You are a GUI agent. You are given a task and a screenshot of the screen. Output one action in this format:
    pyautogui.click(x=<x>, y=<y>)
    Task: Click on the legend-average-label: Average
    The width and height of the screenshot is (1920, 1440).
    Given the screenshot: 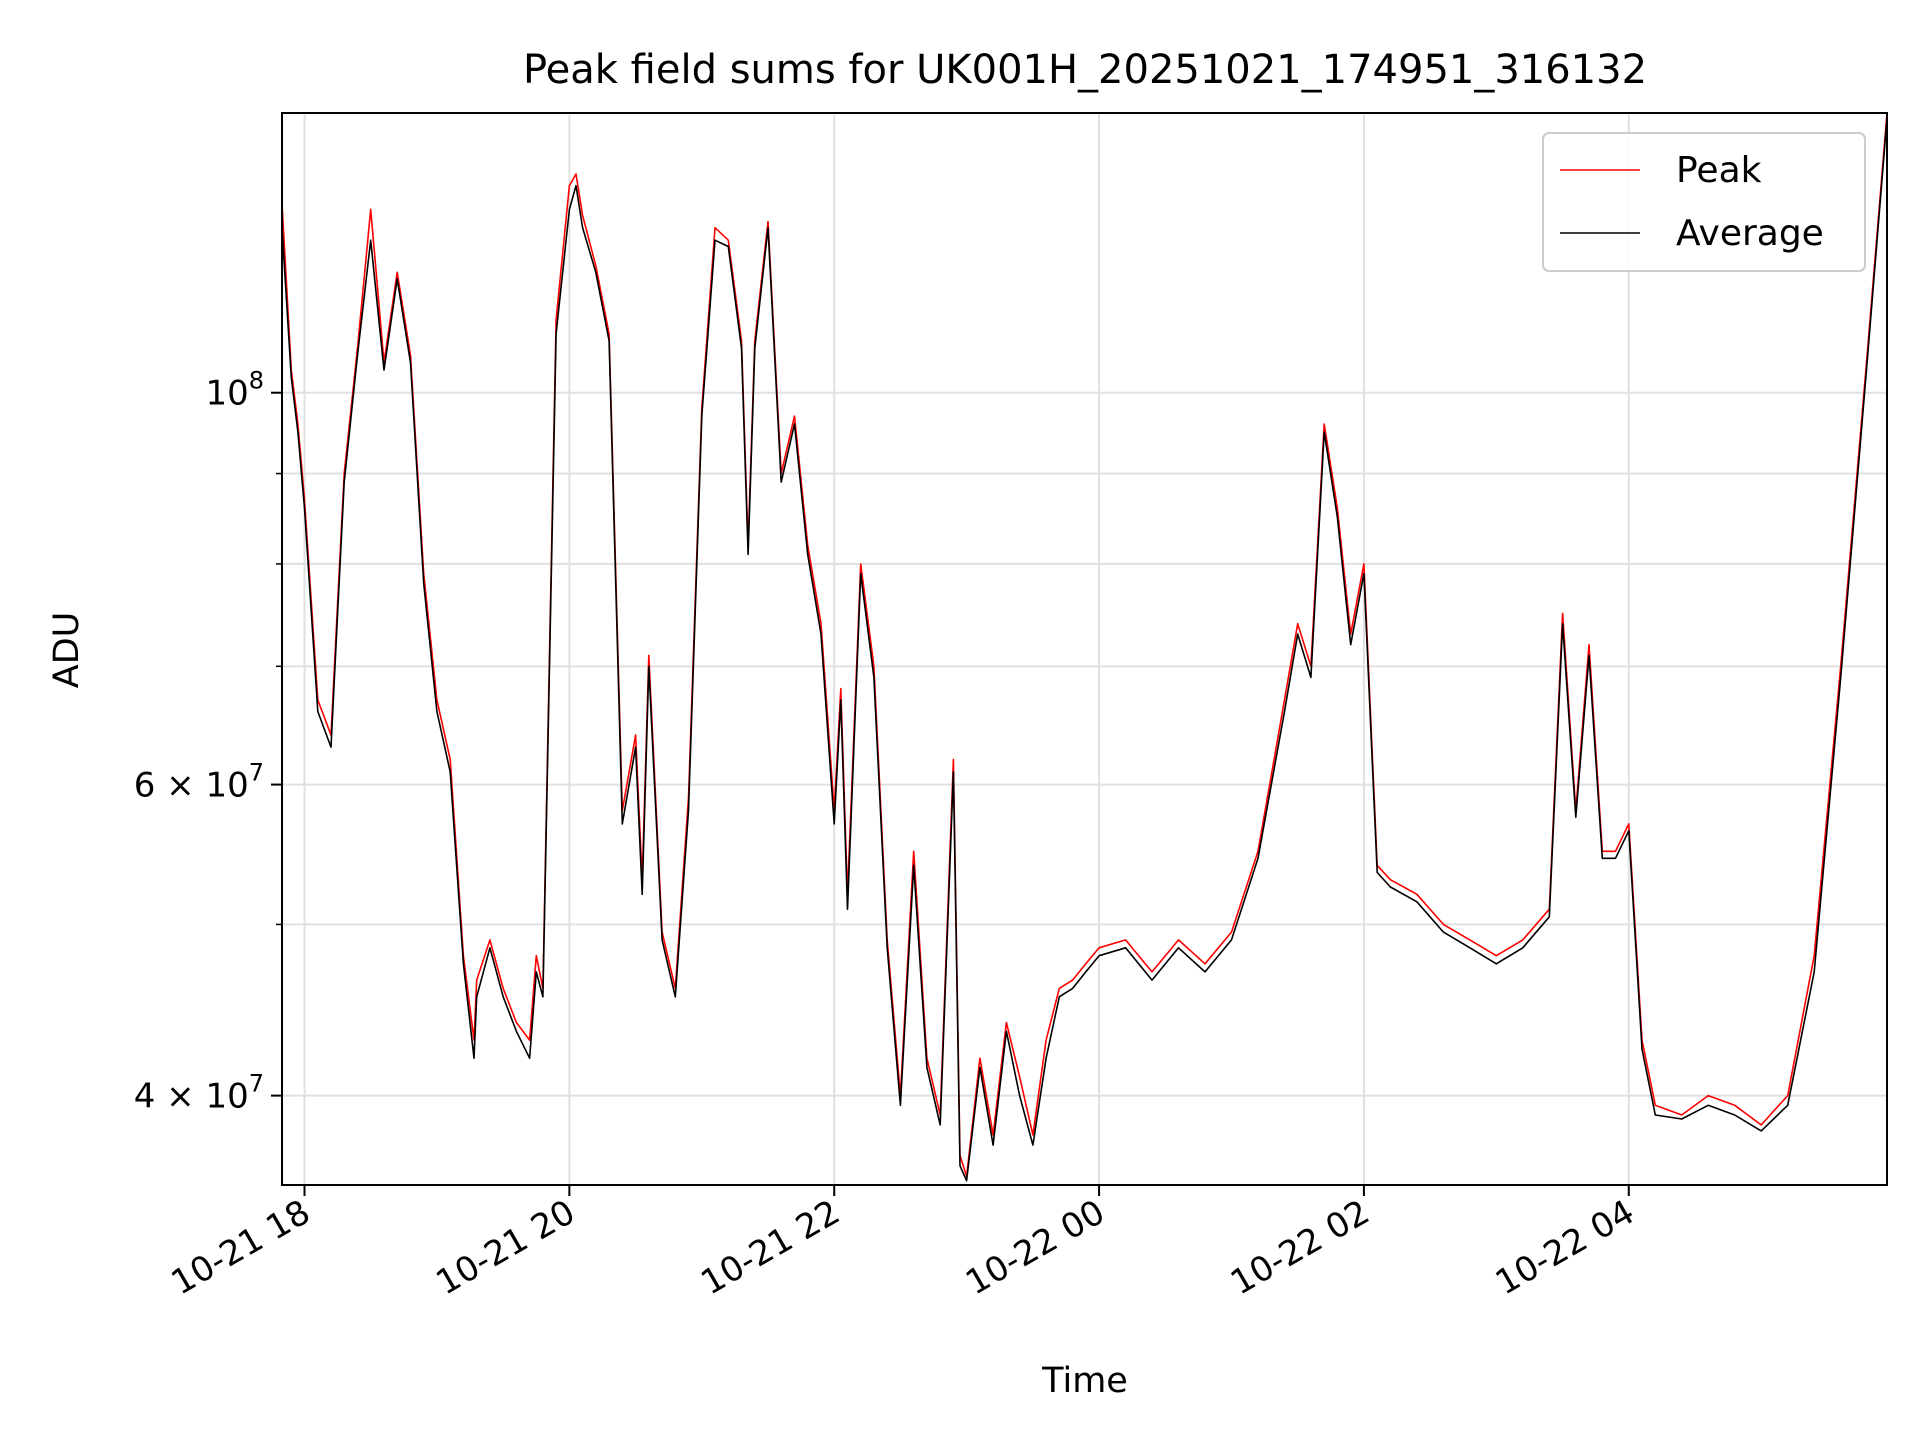 What is the action you would take?
    pyautogui.click(x=1750, y=233)
    